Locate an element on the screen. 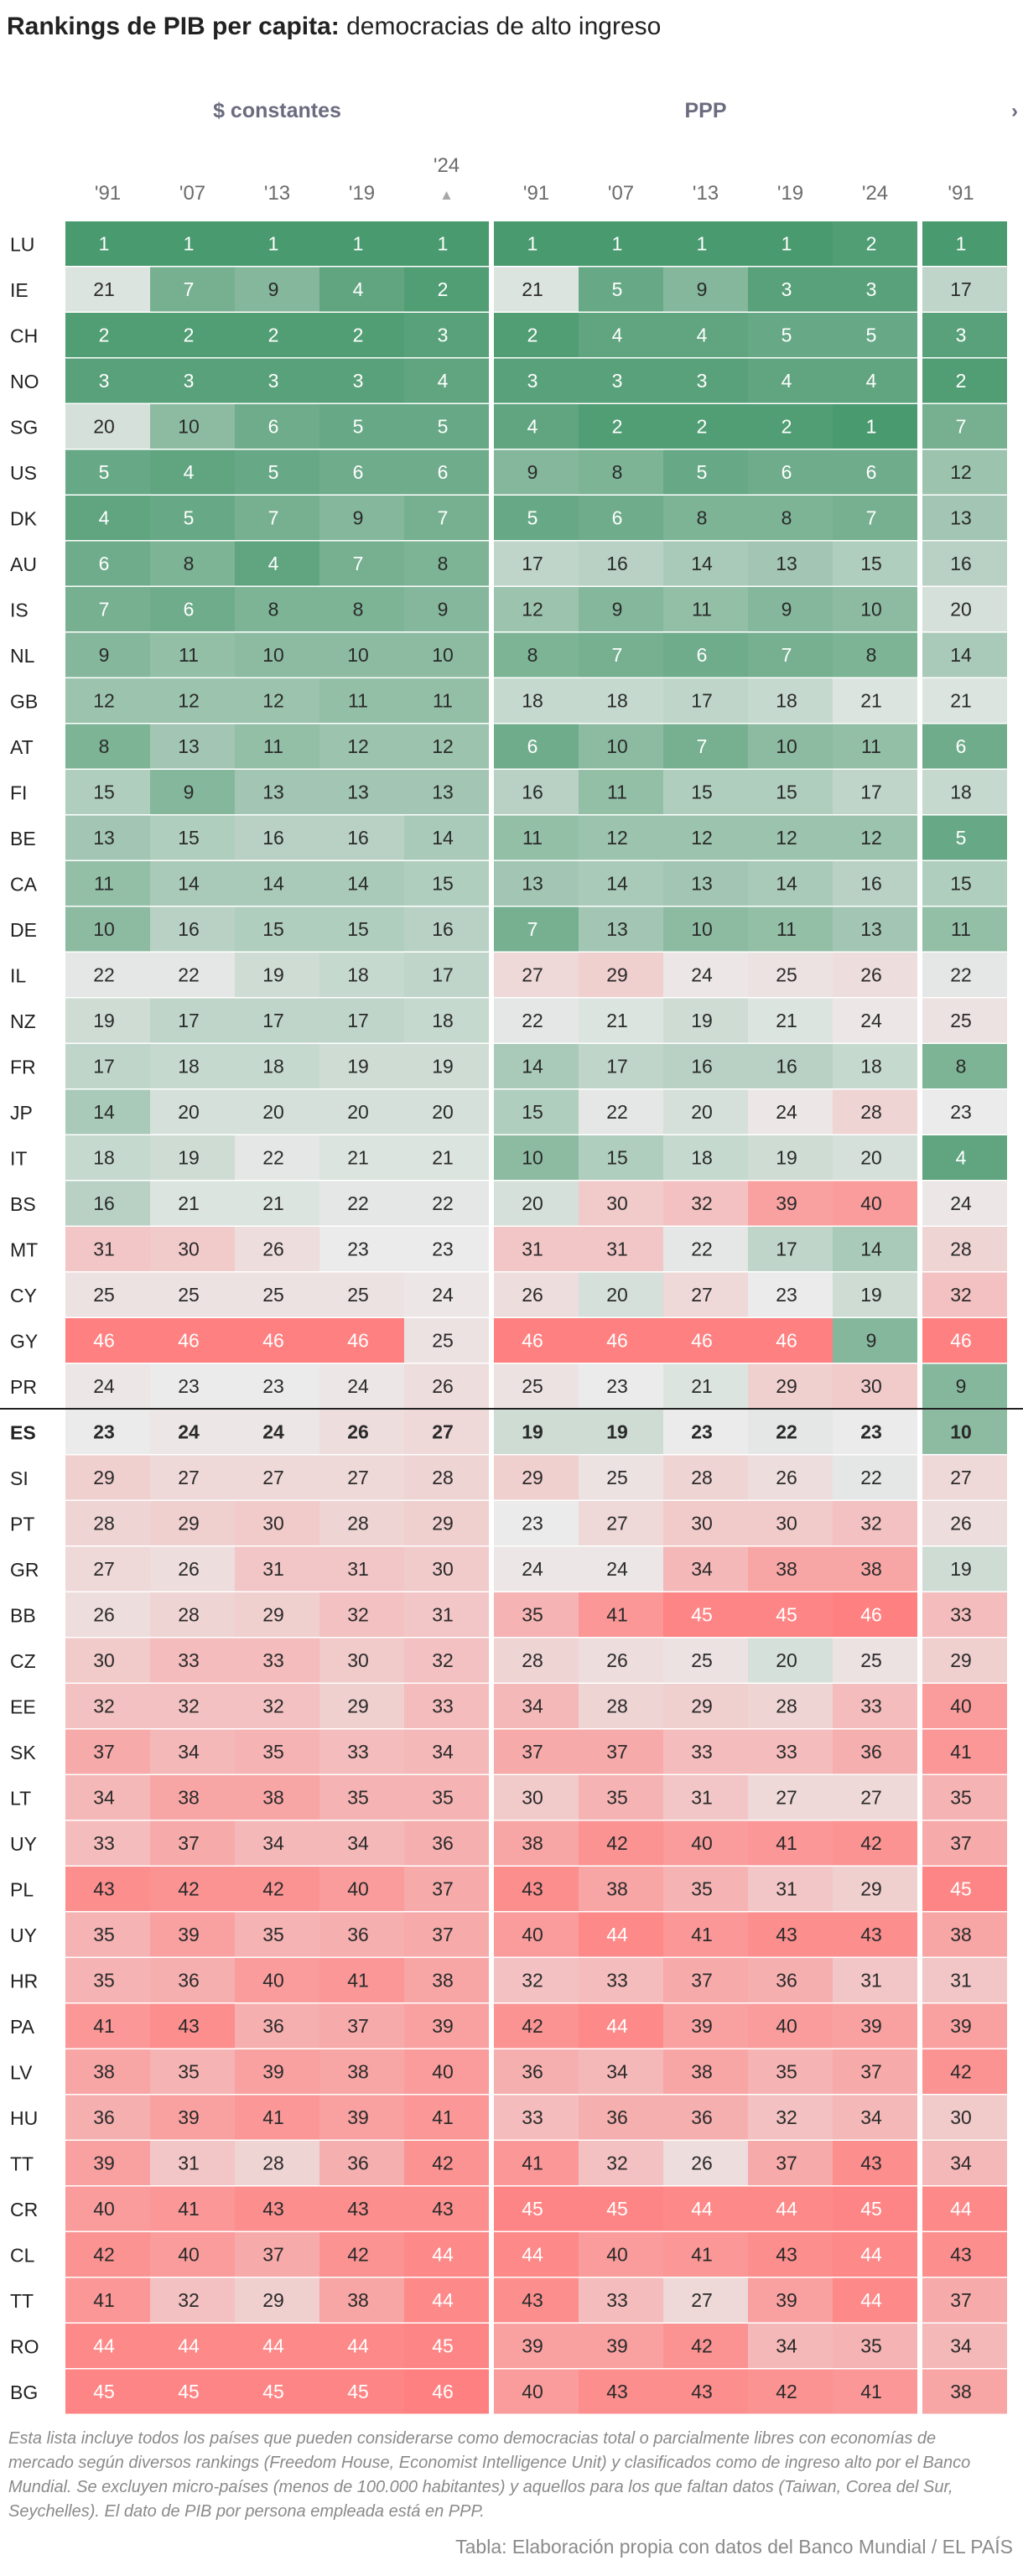 This screenshot has height=2576, width=1023. cell-value: 28 is located at coordinates (533, 1660).